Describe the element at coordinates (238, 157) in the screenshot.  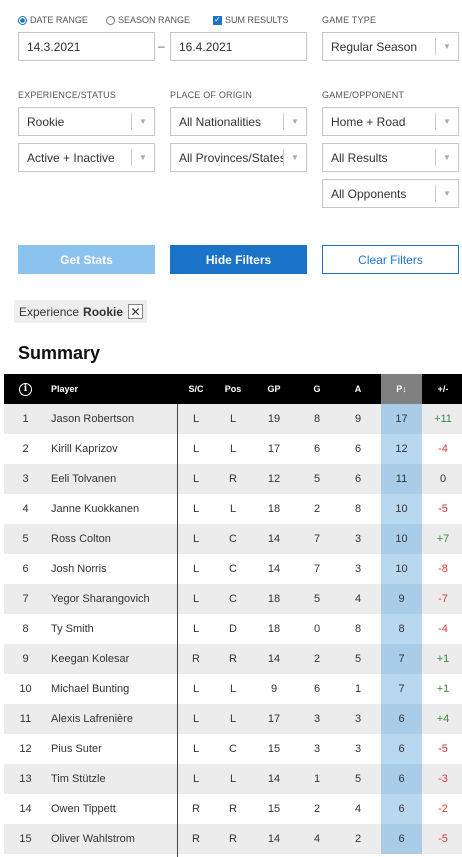
I see `province-select: All Provinces/States ▼` at that location.